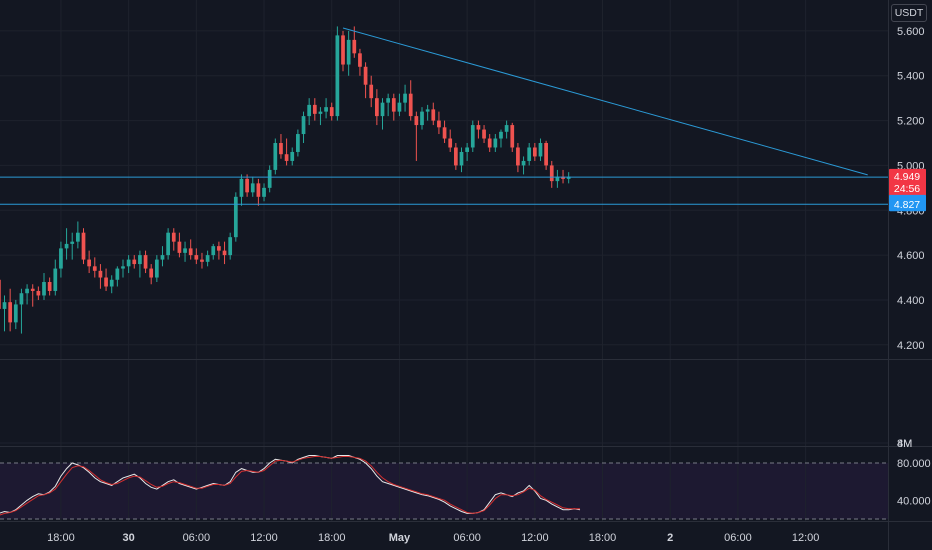 Image resolution: width=932 pixels, height=550 pixels. Describe the element at coordinates (911, 346) in the screenshot. I see `price-tick-label: 4.200` at that location.